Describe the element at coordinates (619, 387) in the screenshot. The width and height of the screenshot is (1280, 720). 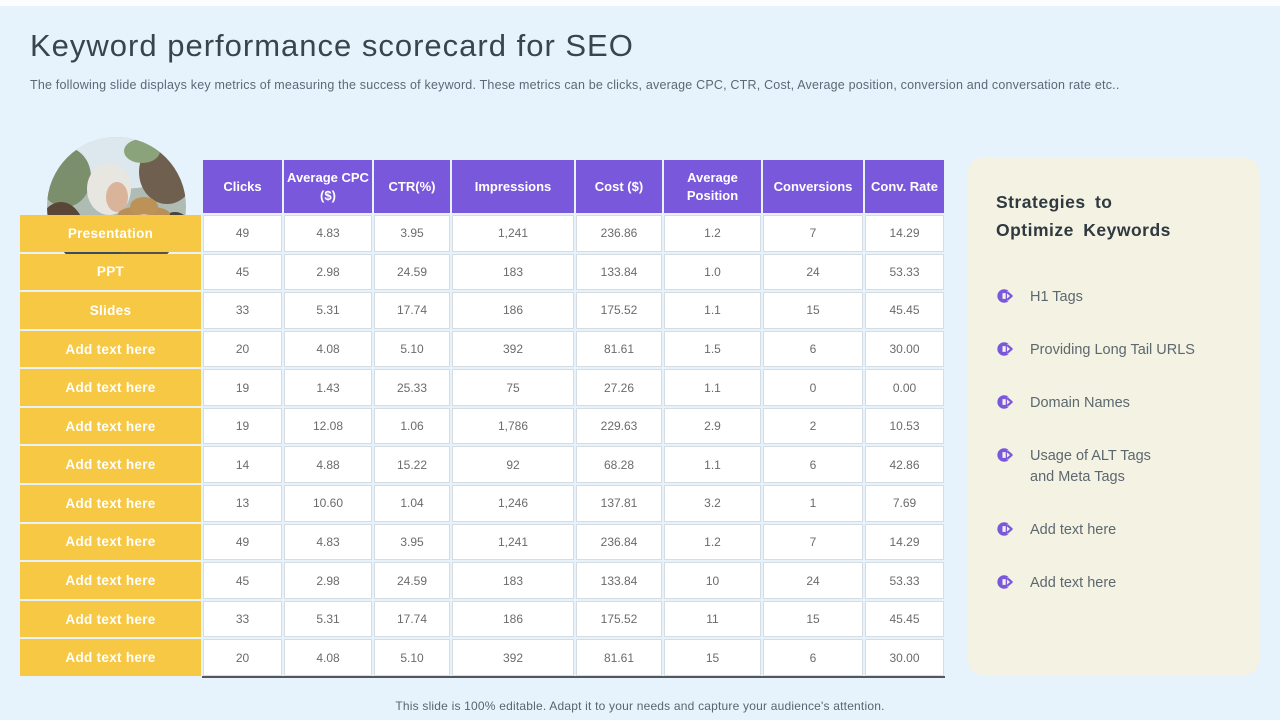
I see `data-cell: 27.26` at that location.